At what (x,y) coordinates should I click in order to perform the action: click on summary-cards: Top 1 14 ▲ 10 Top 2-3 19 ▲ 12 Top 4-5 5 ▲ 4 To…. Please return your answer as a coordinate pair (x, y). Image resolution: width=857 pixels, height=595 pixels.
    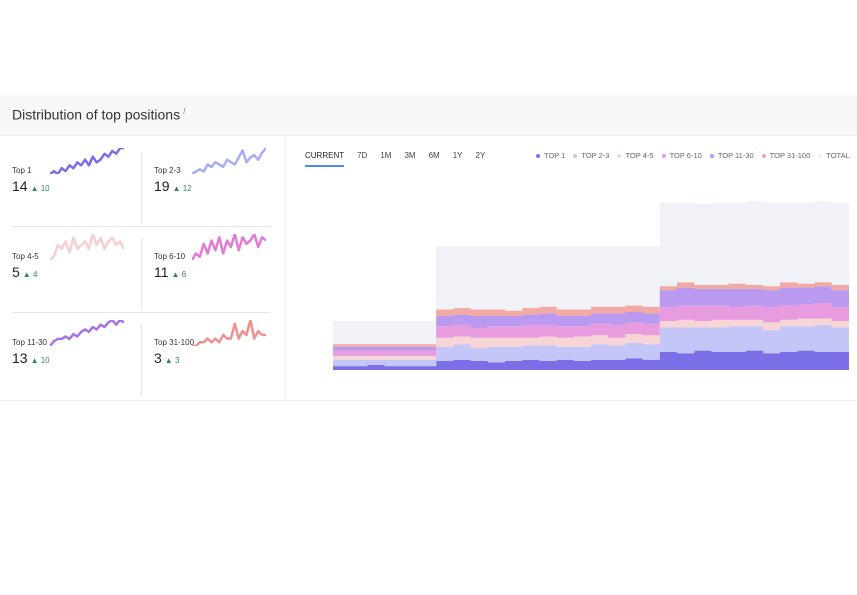
    Looking at the image, I should click on (143, 268).